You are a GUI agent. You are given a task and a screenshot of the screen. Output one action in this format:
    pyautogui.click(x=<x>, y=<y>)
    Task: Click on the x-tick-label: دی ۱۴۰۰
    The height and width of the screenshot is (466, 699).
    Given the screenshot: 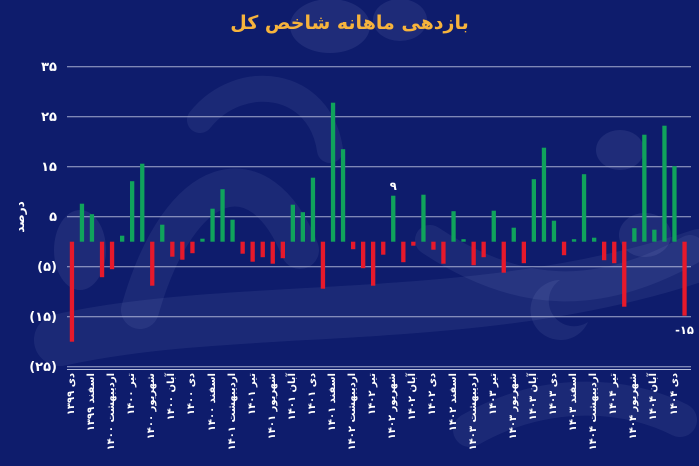 What is the action you would take?
    pyautogui.click(x=192, y=394)
    